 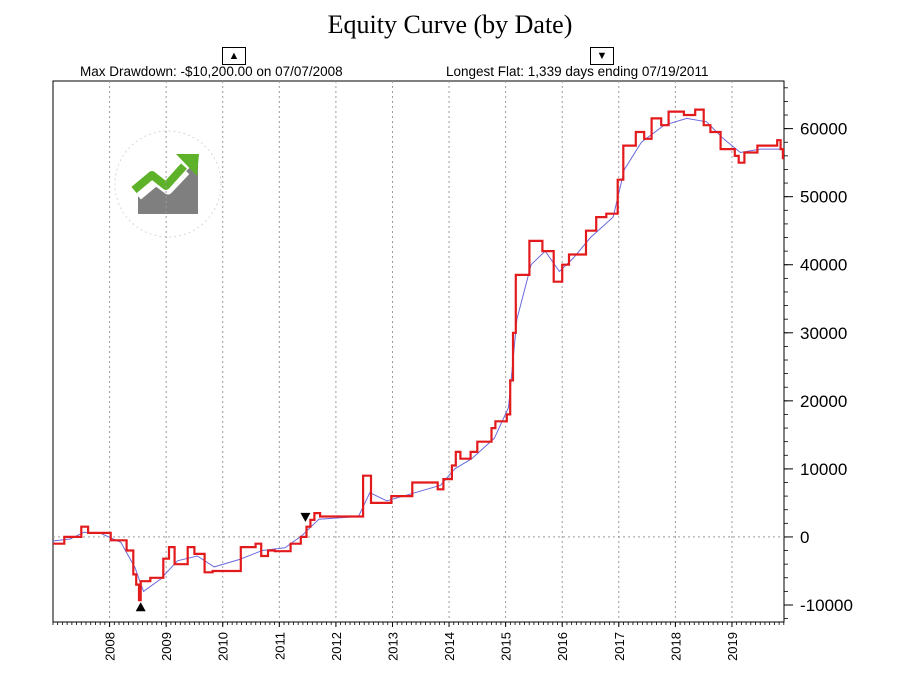 I want to click on chart-title: Equity Curve (by Date), so click(x=450, y=24).